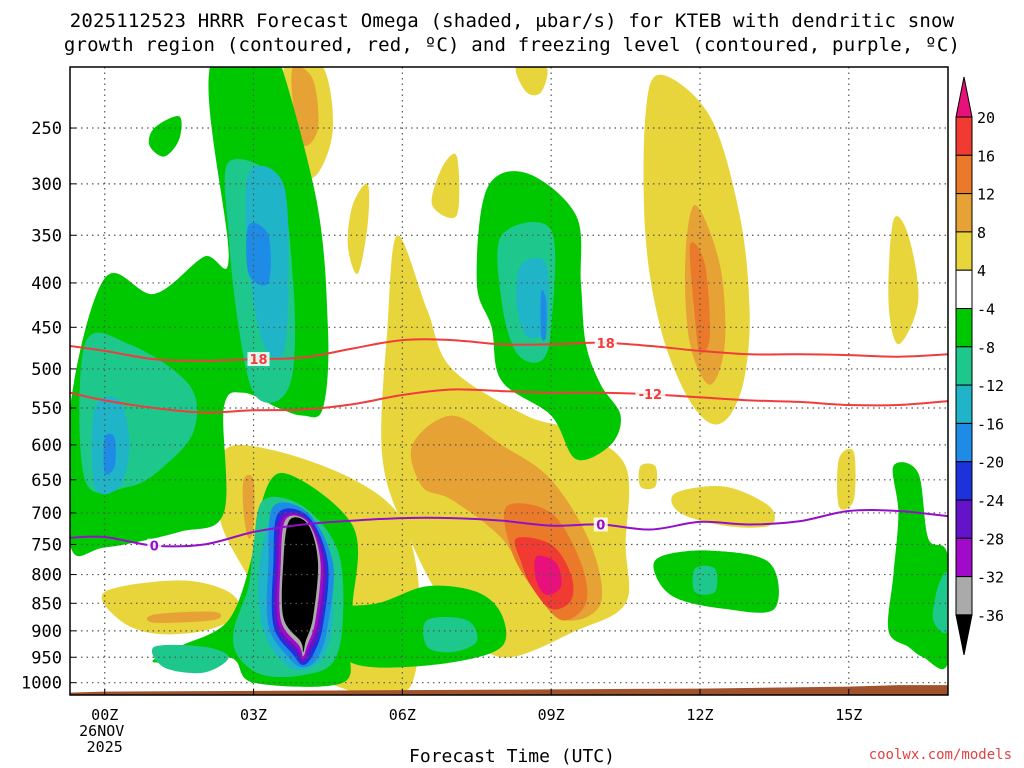 Image resolution: width=1024 pixels, height=768 pixels. I want to click on y-tick-label-400: 400, so click(46, 284).